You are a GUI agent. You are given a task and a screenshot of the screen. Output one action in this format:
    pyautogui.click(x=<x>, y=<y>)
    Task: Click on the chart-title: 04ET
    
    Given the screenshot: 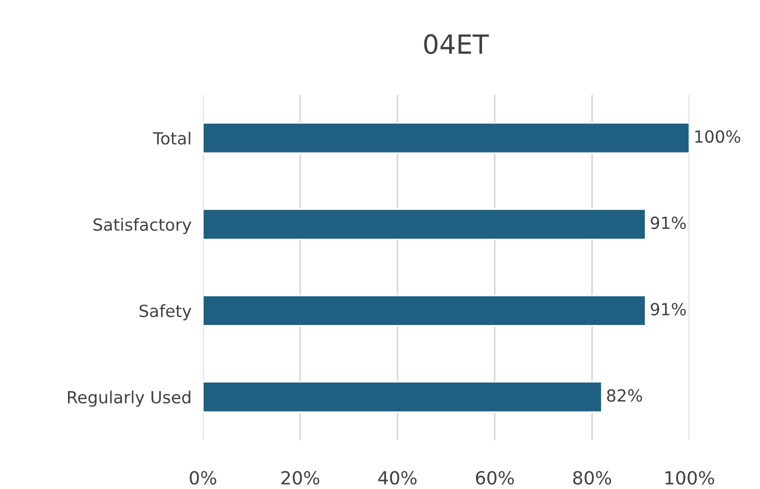 What is the action you would take?
    pyautogui.click(x=456, y=44)
    